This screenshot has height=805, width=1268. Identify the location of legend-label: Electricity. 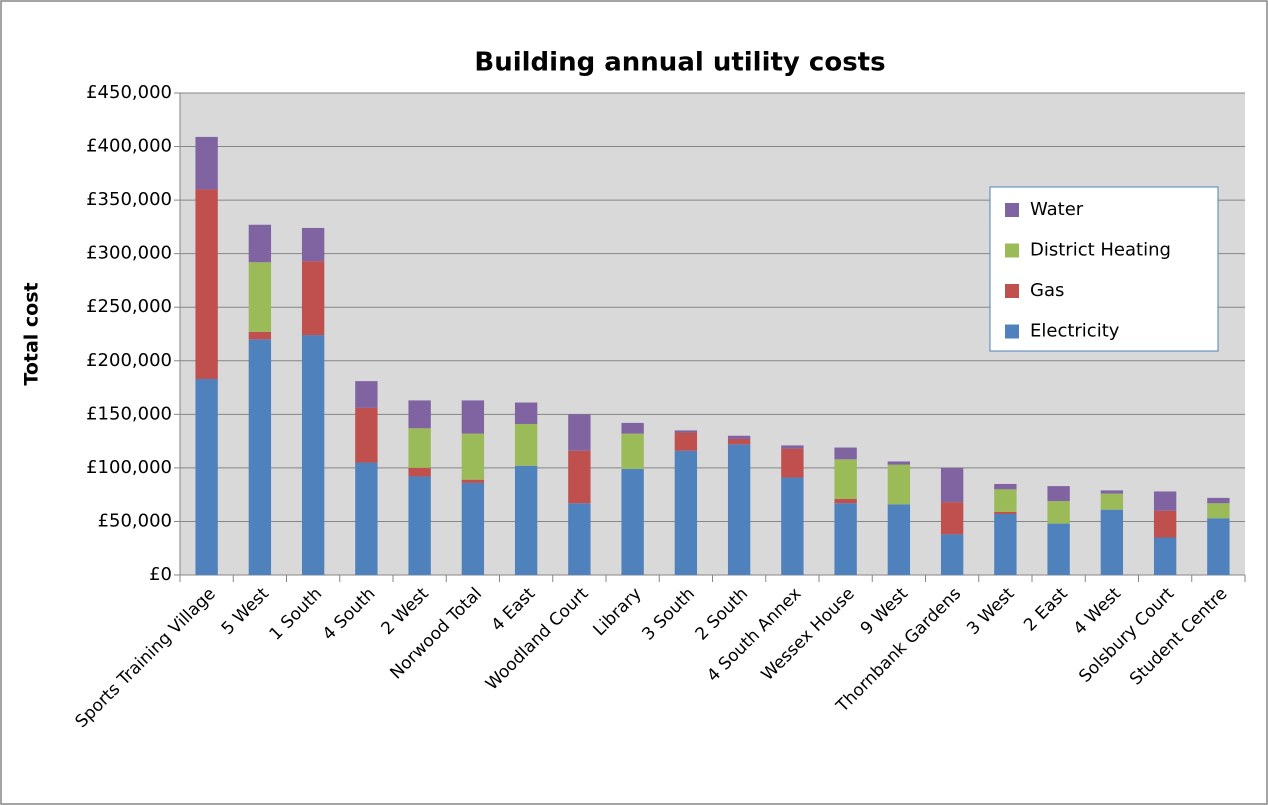
(1075, 331).